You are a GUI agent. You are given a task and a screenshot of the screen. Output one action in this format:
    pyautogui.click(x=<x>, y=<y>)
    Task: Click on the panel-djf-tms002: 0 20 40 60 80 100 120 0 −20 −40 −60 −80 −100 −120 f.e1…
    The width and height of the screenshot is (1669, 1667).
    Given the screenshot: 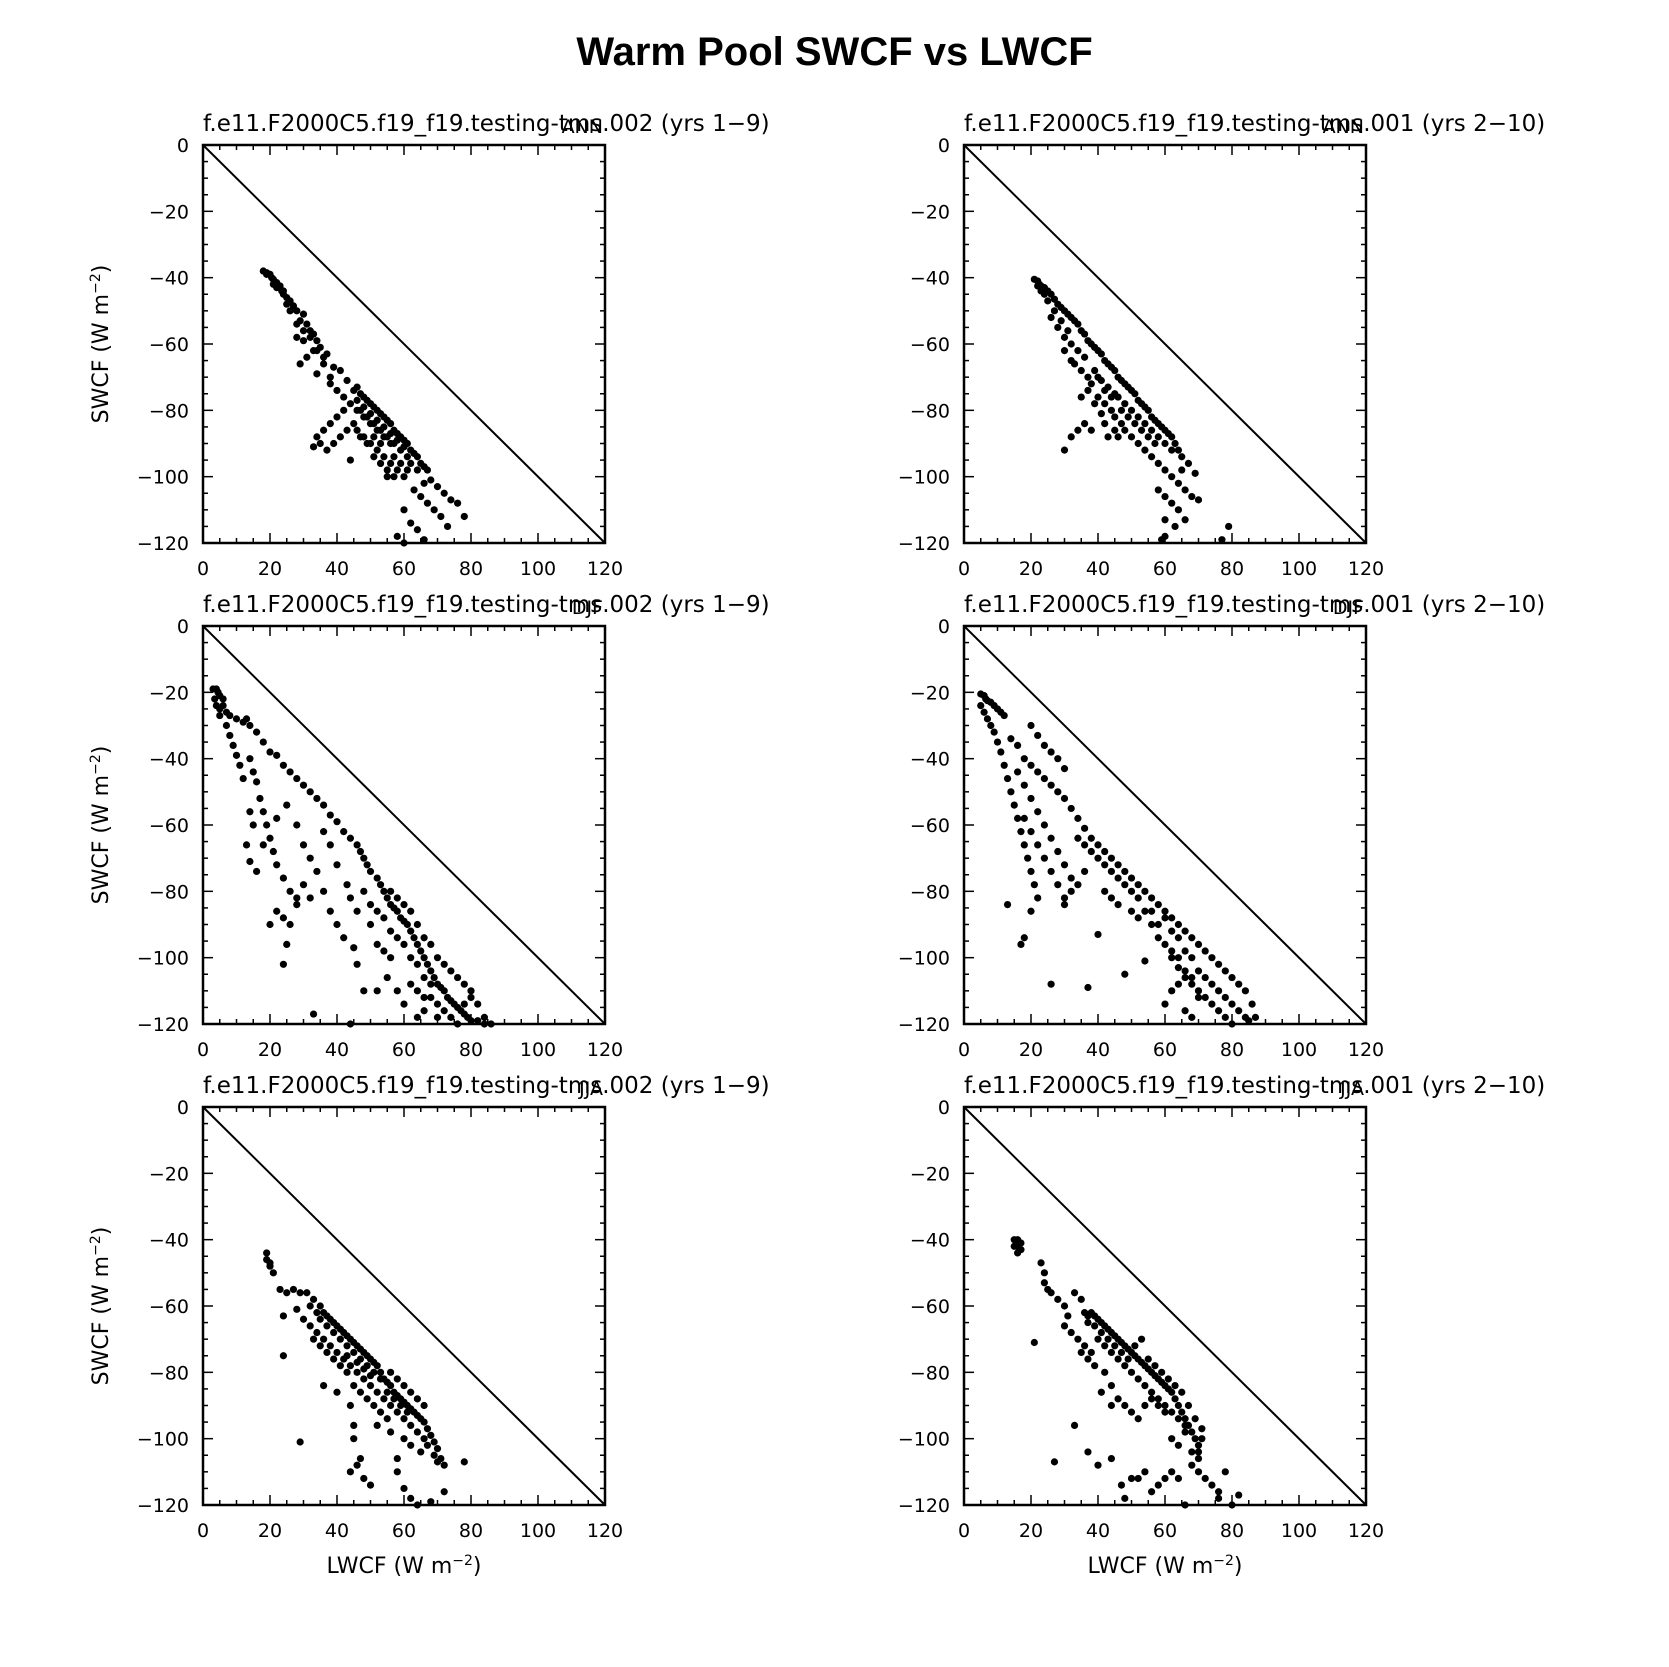 What is the action you would take?
    pyautogui.click(x=429, y=826)
    